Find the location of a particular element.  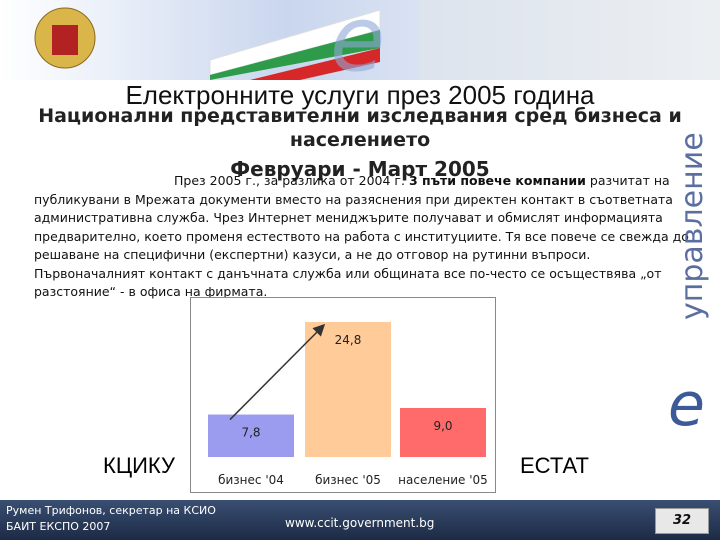

flag-green is located at coordinates (295, 55).